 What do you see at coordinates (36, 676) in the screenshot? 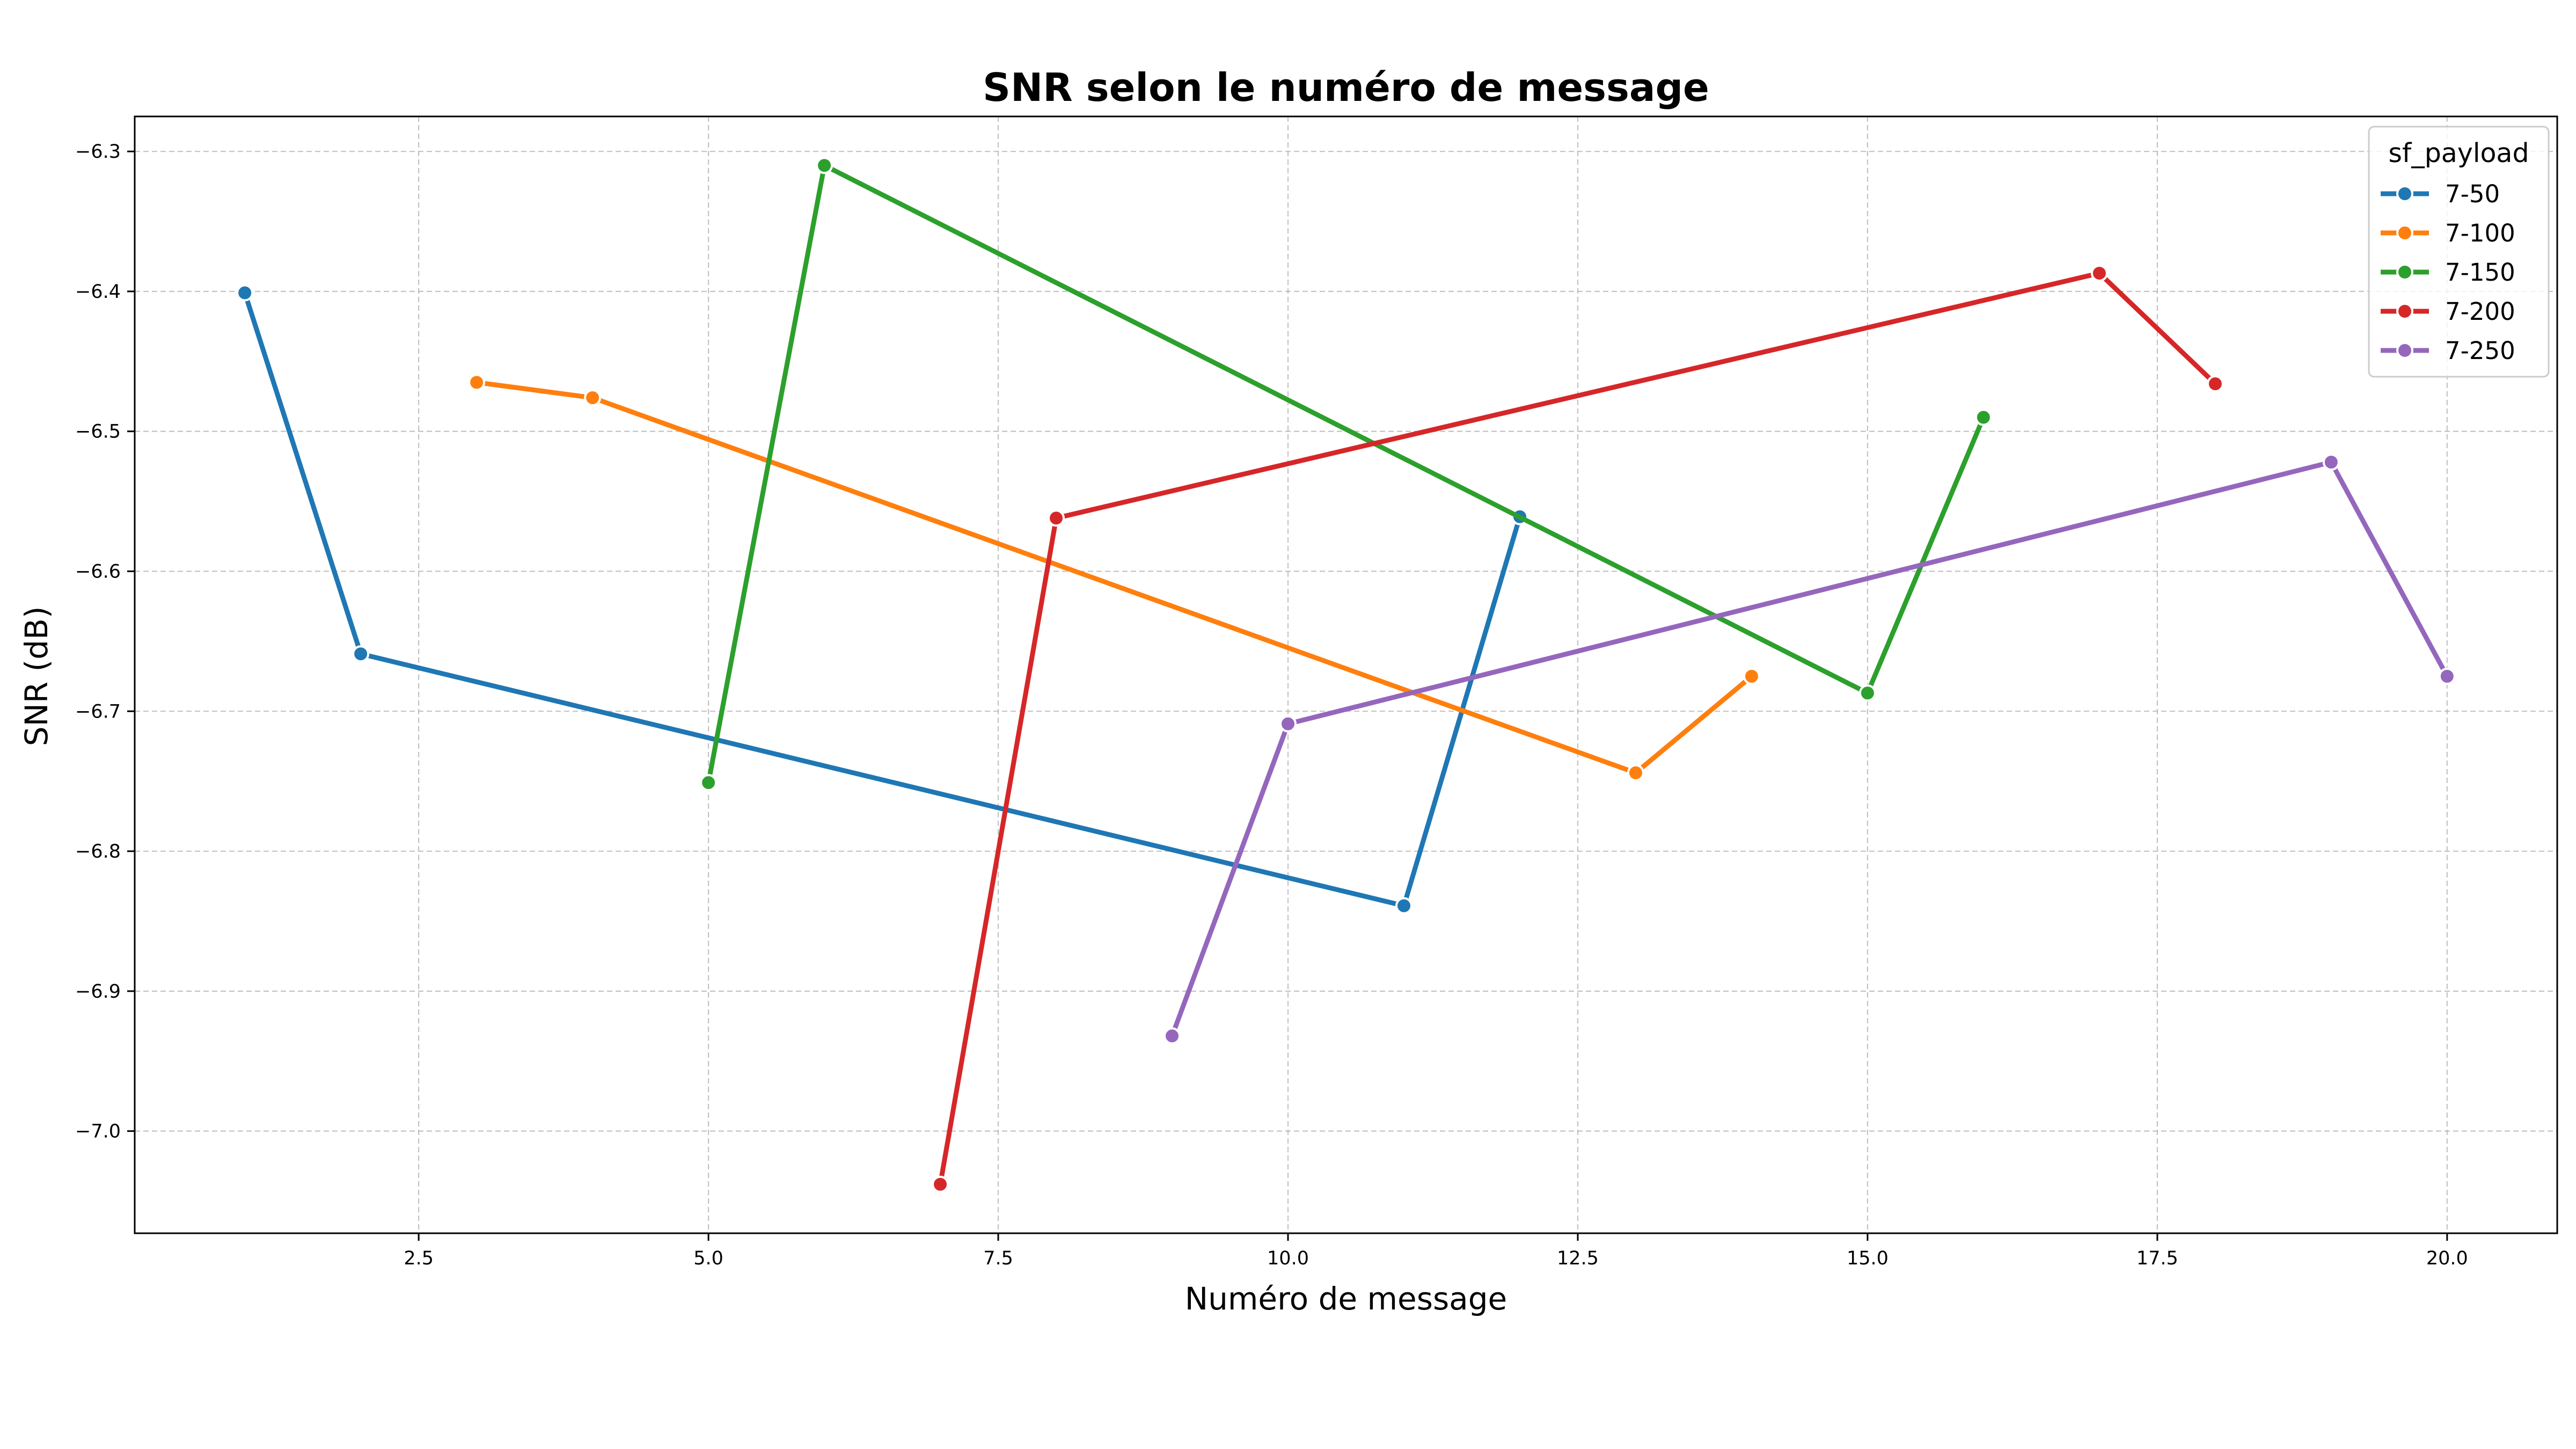
I see `y-axis-label: SNR (dB)` at bounding box center [36, 676].